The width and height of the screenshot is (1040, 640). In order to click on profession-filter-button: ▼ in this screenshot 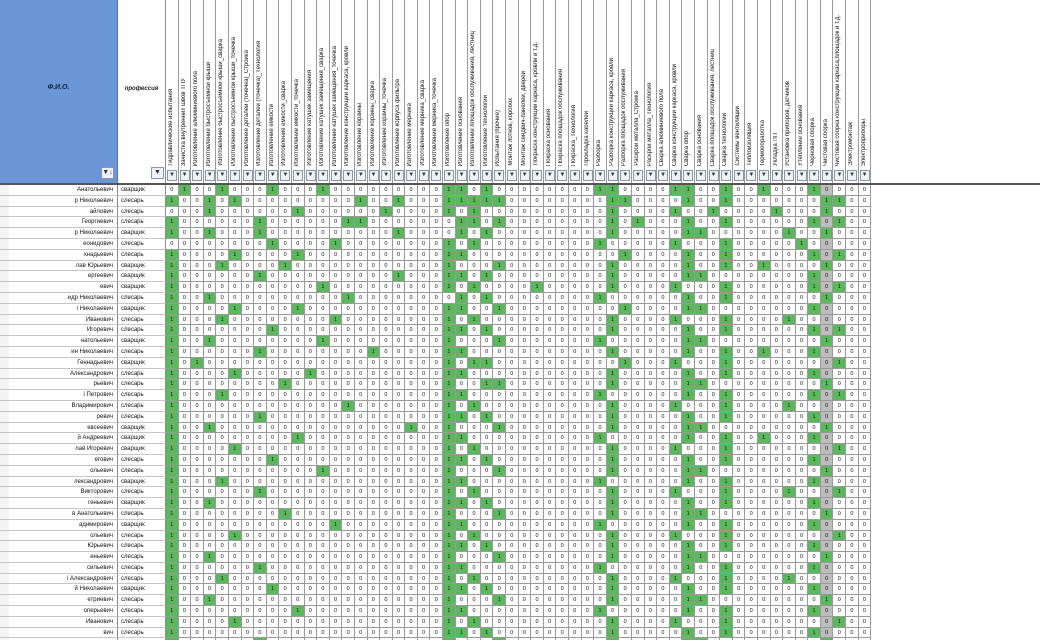, I will do `click(157, 173)`.